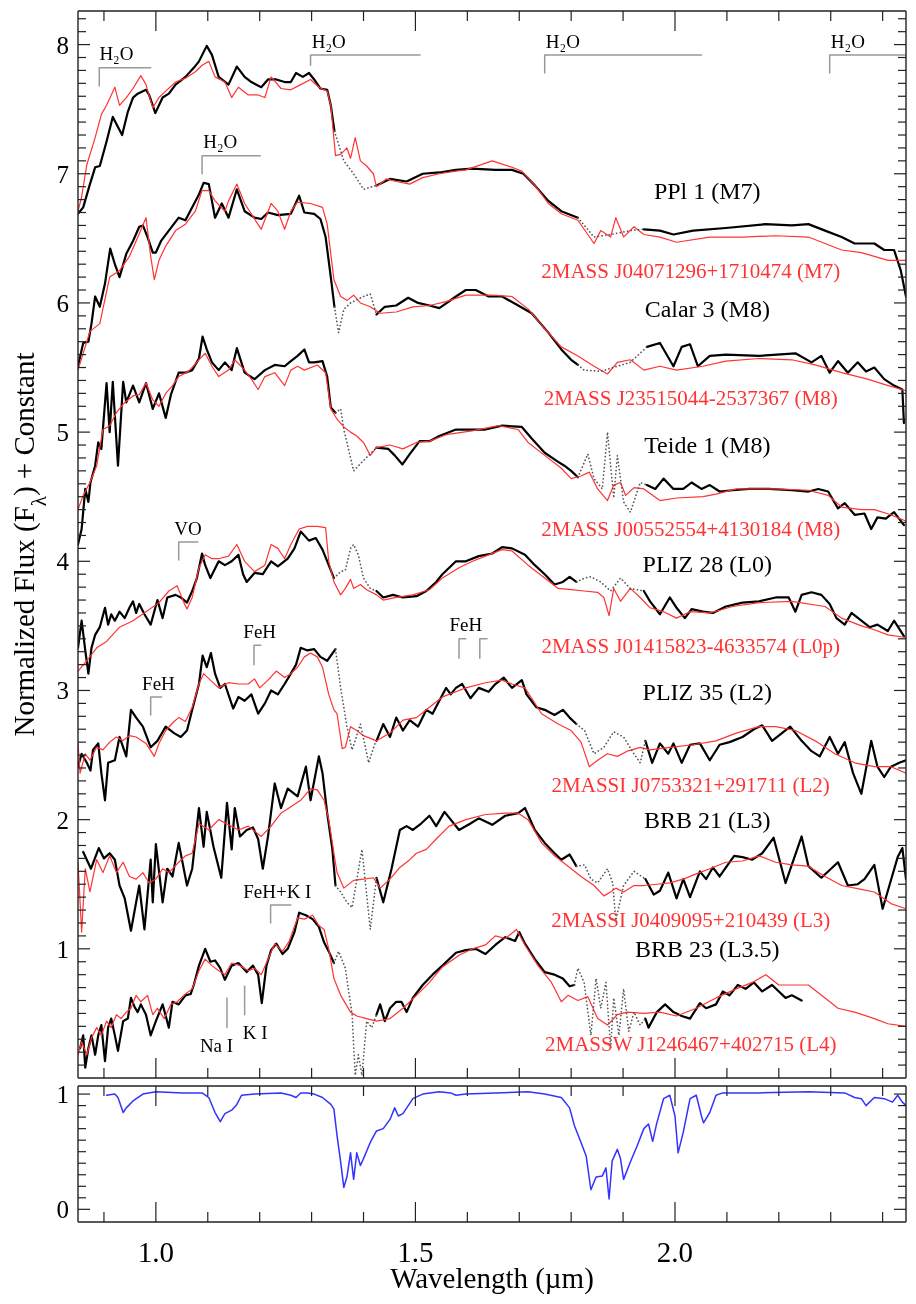  What do you see at coordinates (707, 819) in the screenshot?
I see `series-label: BRB 21 (L3)` at bounding box center [707, 819].